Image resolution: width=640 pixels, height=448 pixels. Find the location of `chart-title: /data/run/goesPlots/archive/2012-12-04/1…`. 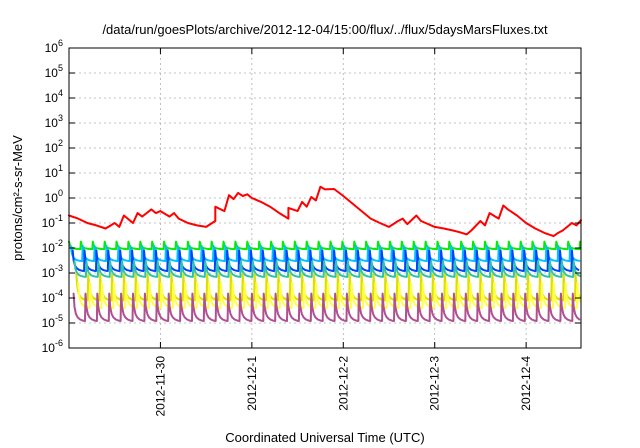

chart-title: /data/run/goesPlots/archive/2012-12-04/1… is located at coordinates (325, 29).